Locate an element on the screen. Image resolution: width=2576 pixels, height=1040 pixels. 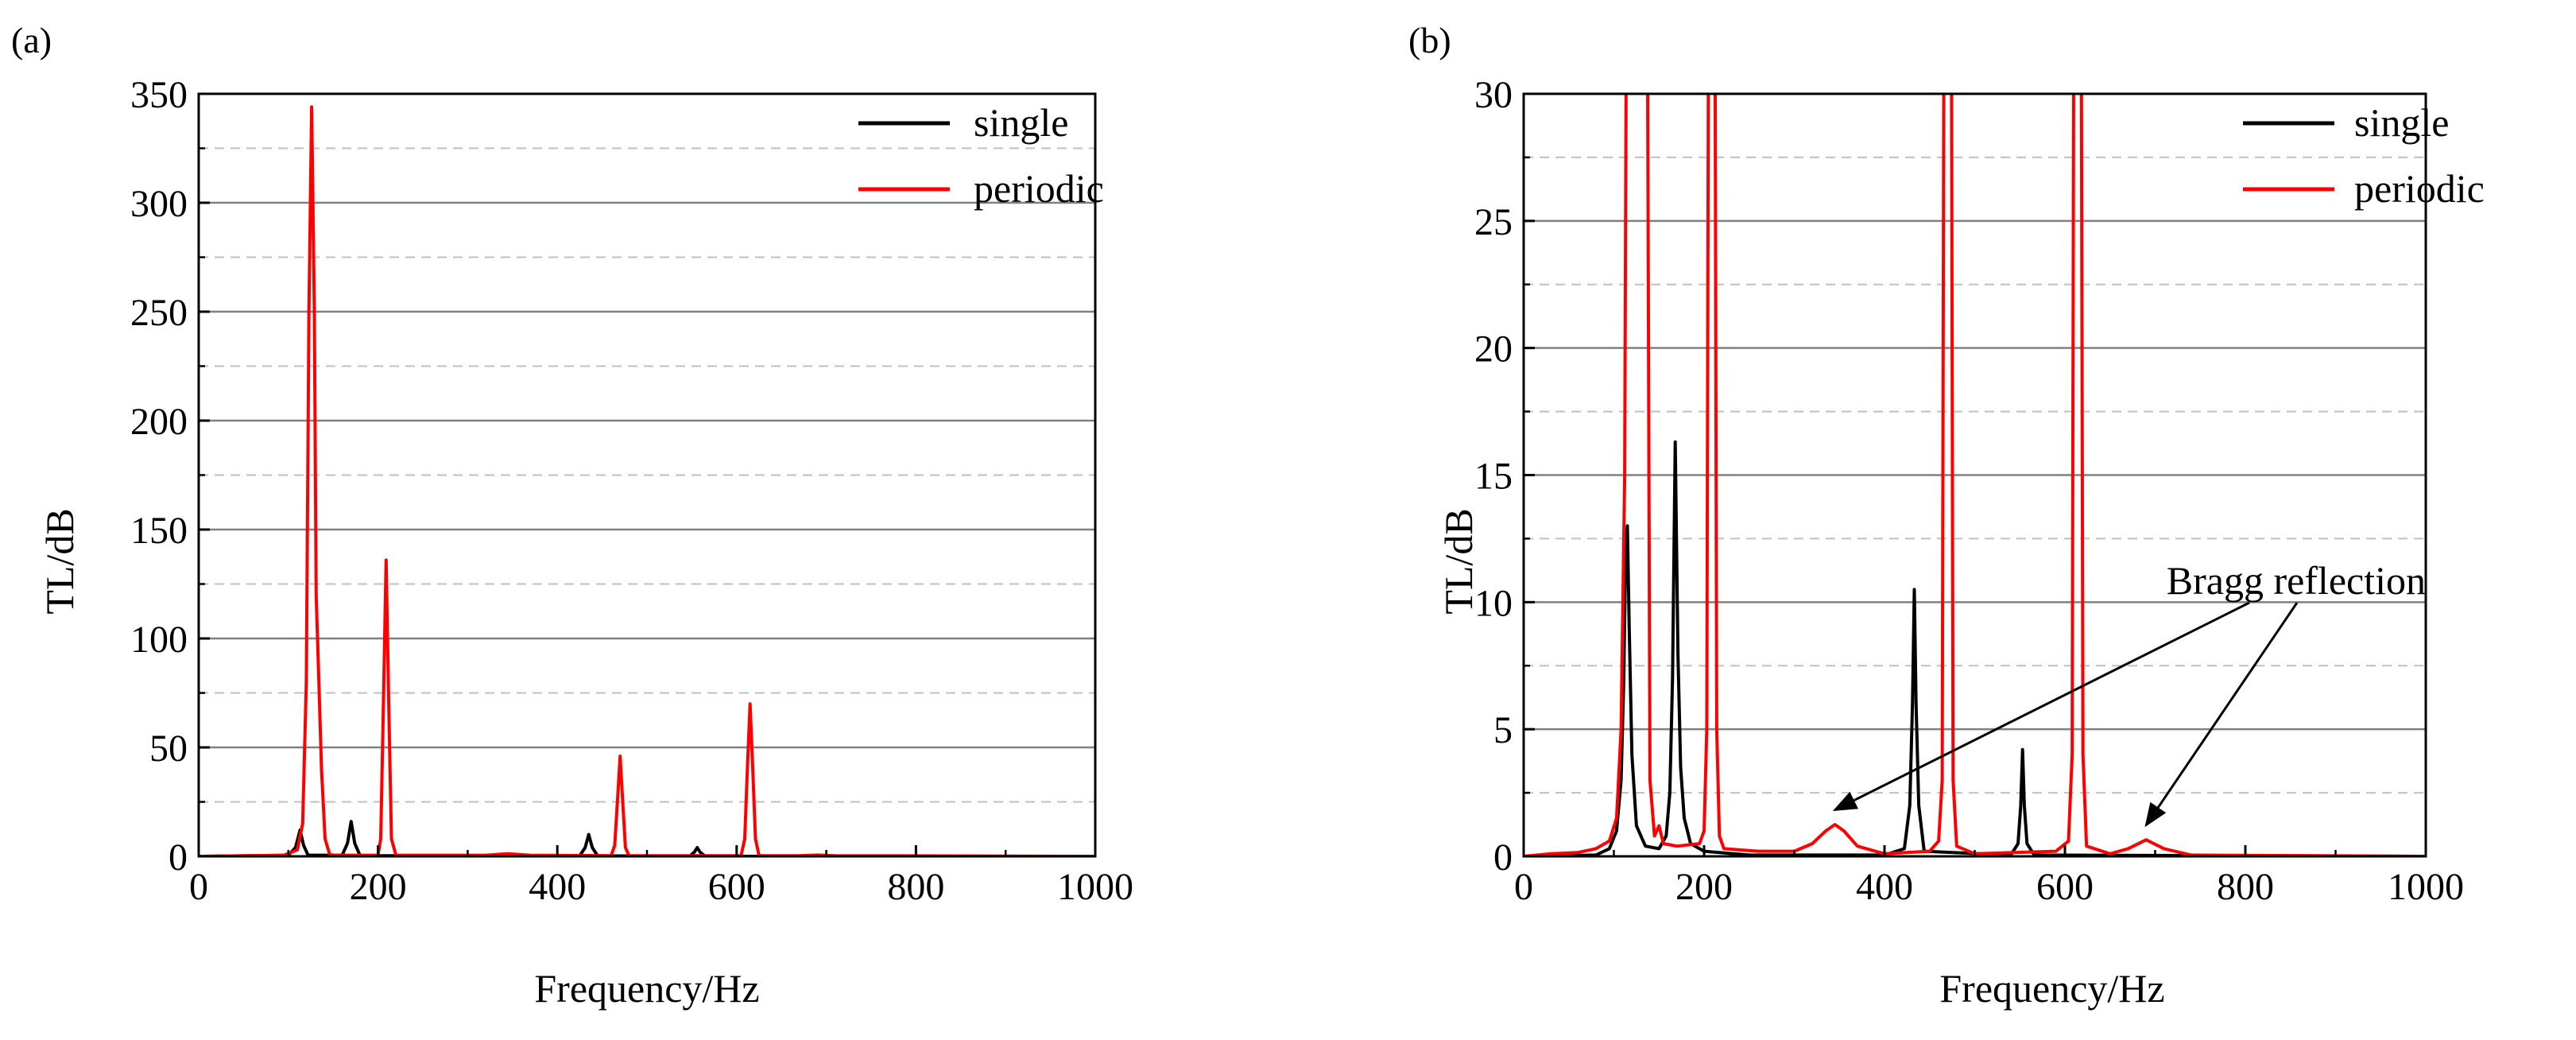
panel-b-y-tick-label: 10 is located at coordinates (1493, 603).